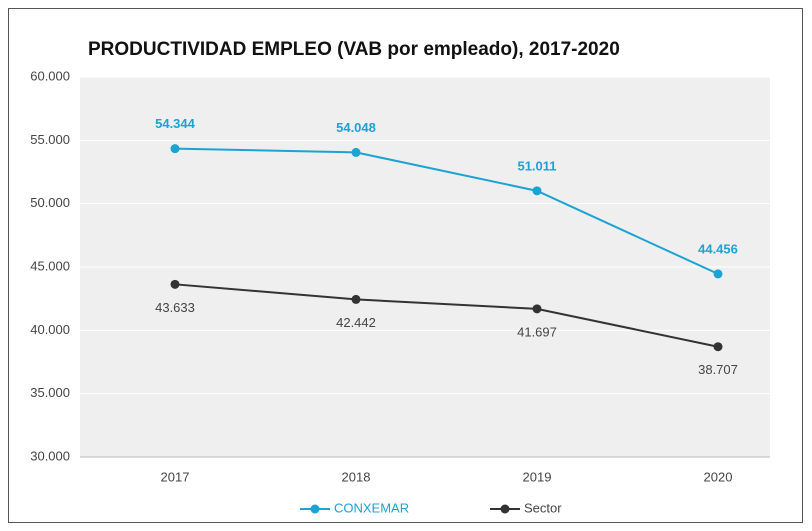  I want to click on data-label: 38.707, so click(718, 369).